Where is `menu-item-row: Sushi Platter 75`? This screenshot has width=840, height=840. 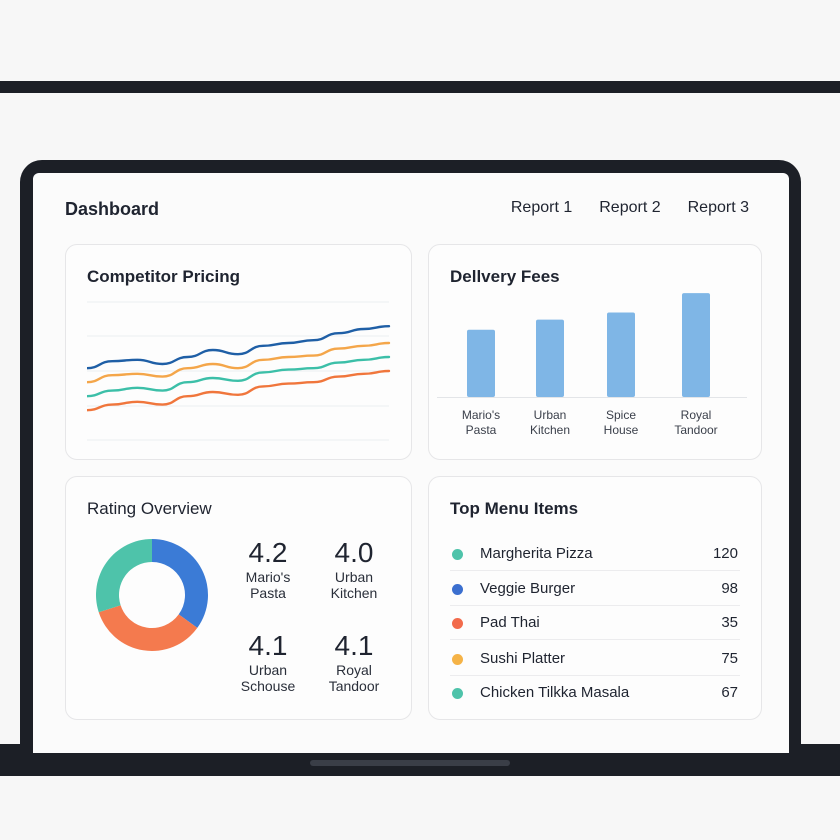 menu-item-row: Sushi Platter 75 is located at coordinates (595, 659).